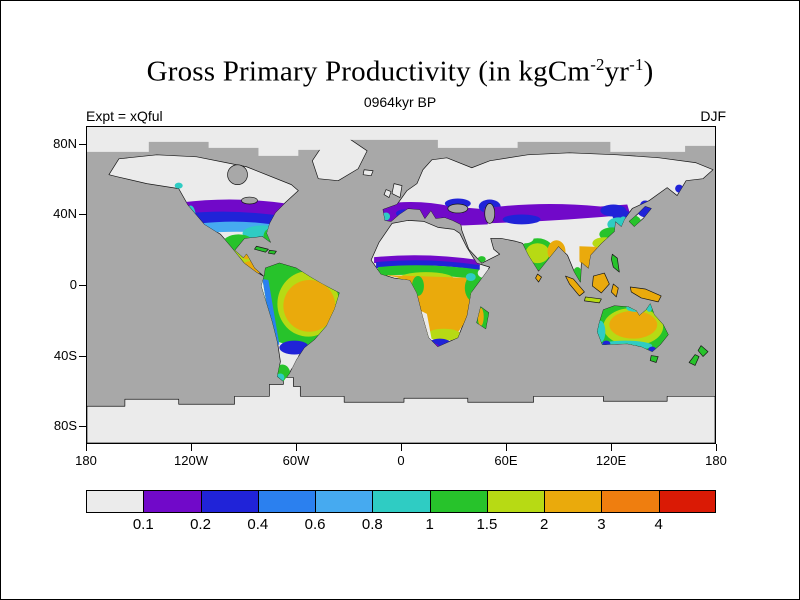  I want to click on colorbar-label: 0.4, so click(258, 524).